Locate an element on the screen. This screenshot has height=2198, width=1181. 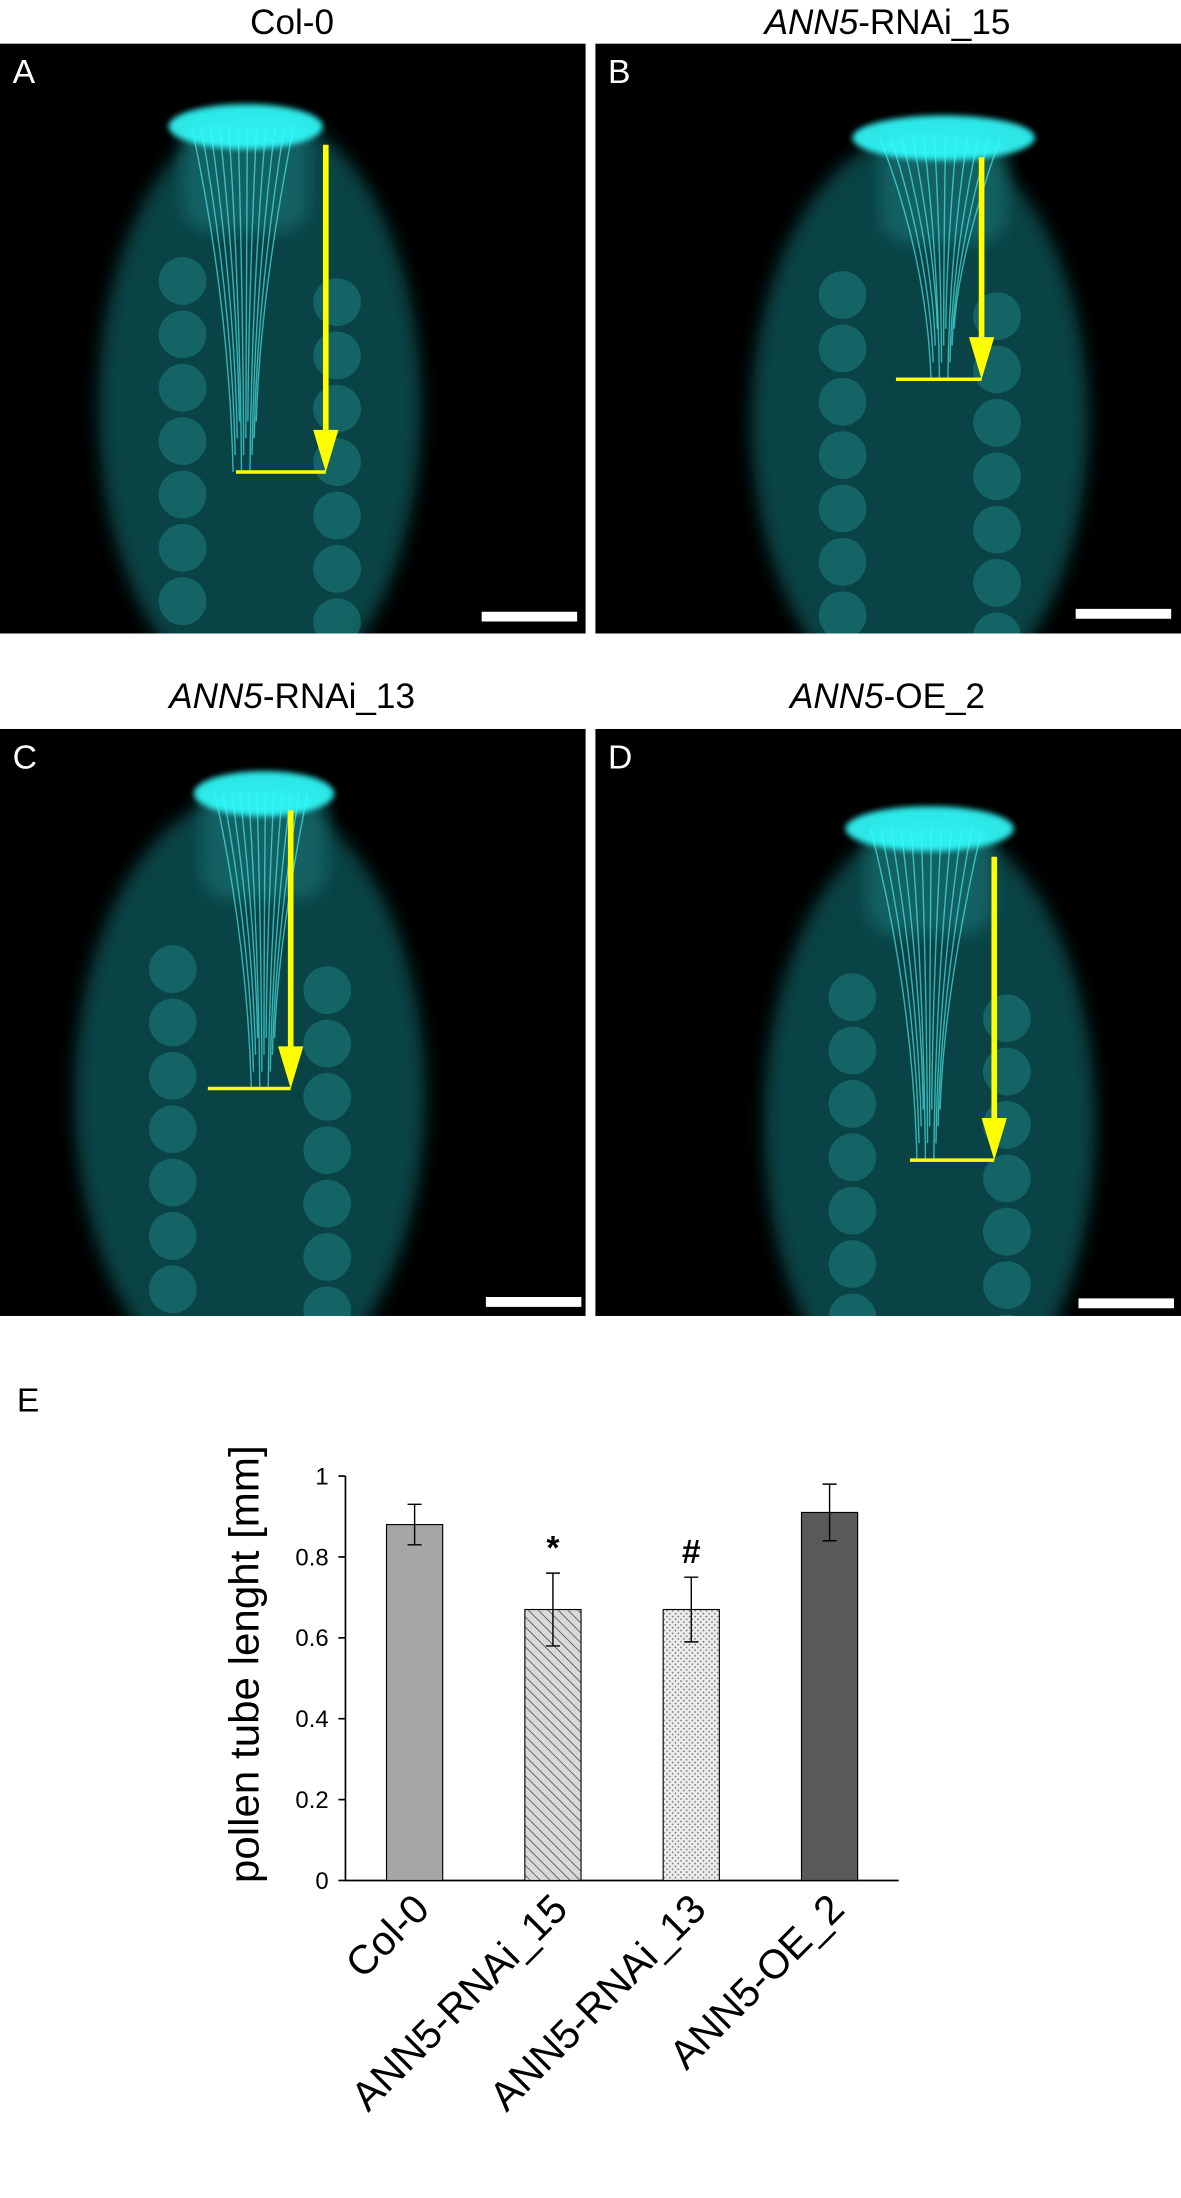
image-panel: B ANN5-RNAi_15 is located at coordinates (888, 318).